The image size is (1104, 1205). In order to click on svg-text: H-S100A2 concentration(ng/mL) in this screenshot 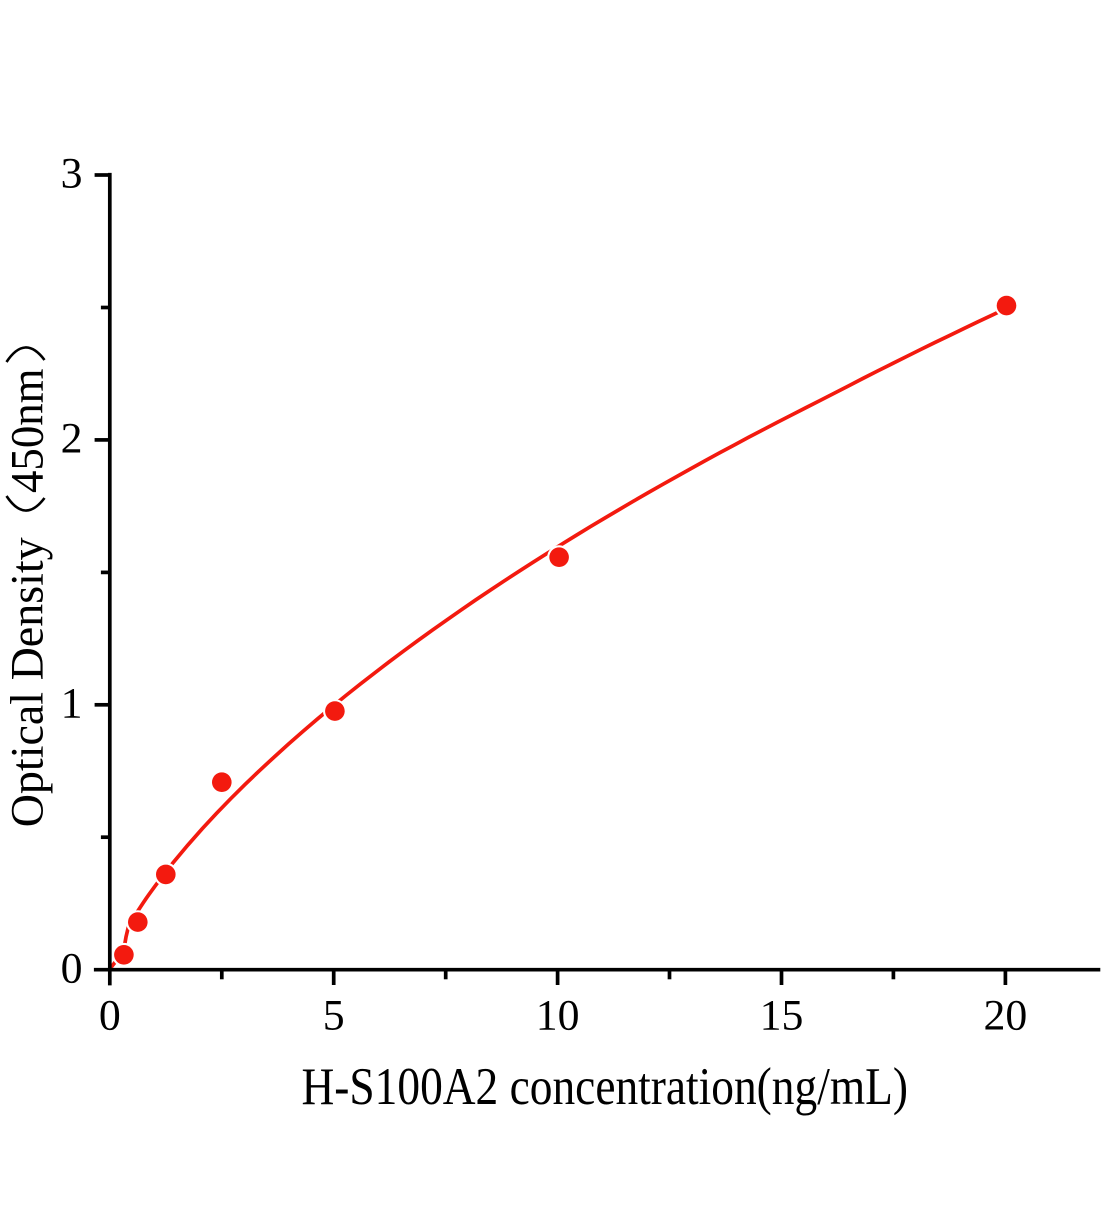, I will do `click(605, 1087)`.